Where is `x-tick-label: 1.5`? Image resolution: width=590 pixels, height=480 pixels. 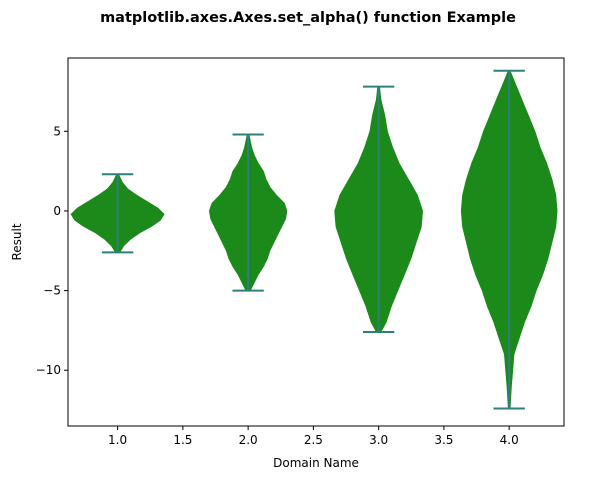 x-tick-label: 1.5 is located at coordinates (182, 440).